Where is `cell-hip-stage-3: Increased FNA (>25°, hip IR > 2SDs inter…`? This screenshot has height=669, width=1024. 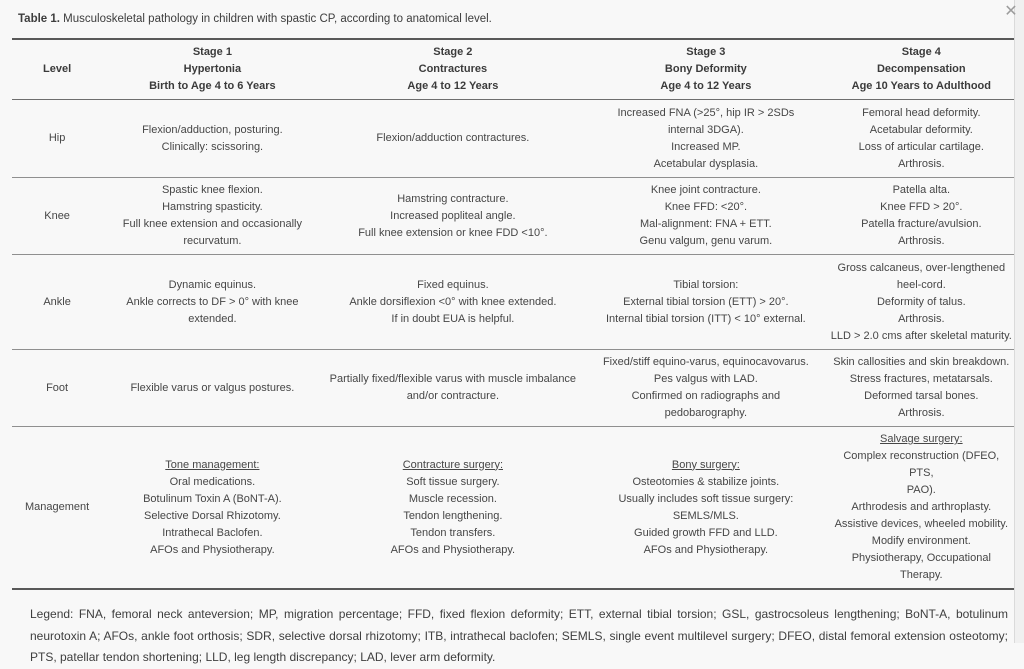
cell-hip-stage-3: Increased FNA (>25°, hip IR > 2SDs inter… is located at coordinates (706, 138).